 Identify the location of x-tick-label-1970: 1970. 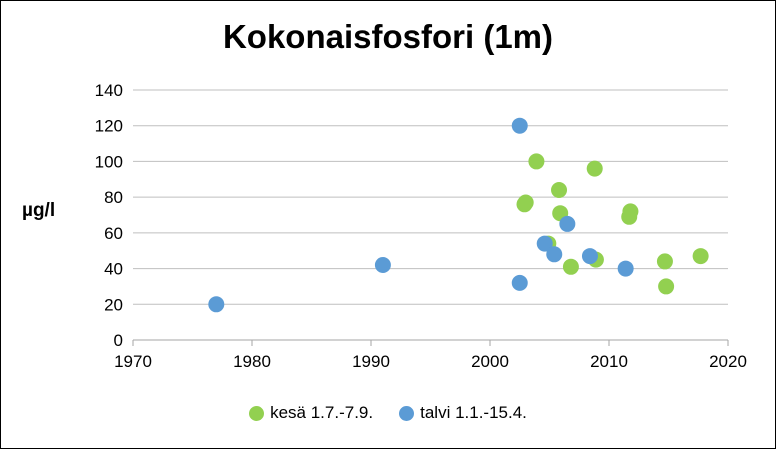
(133, 361).